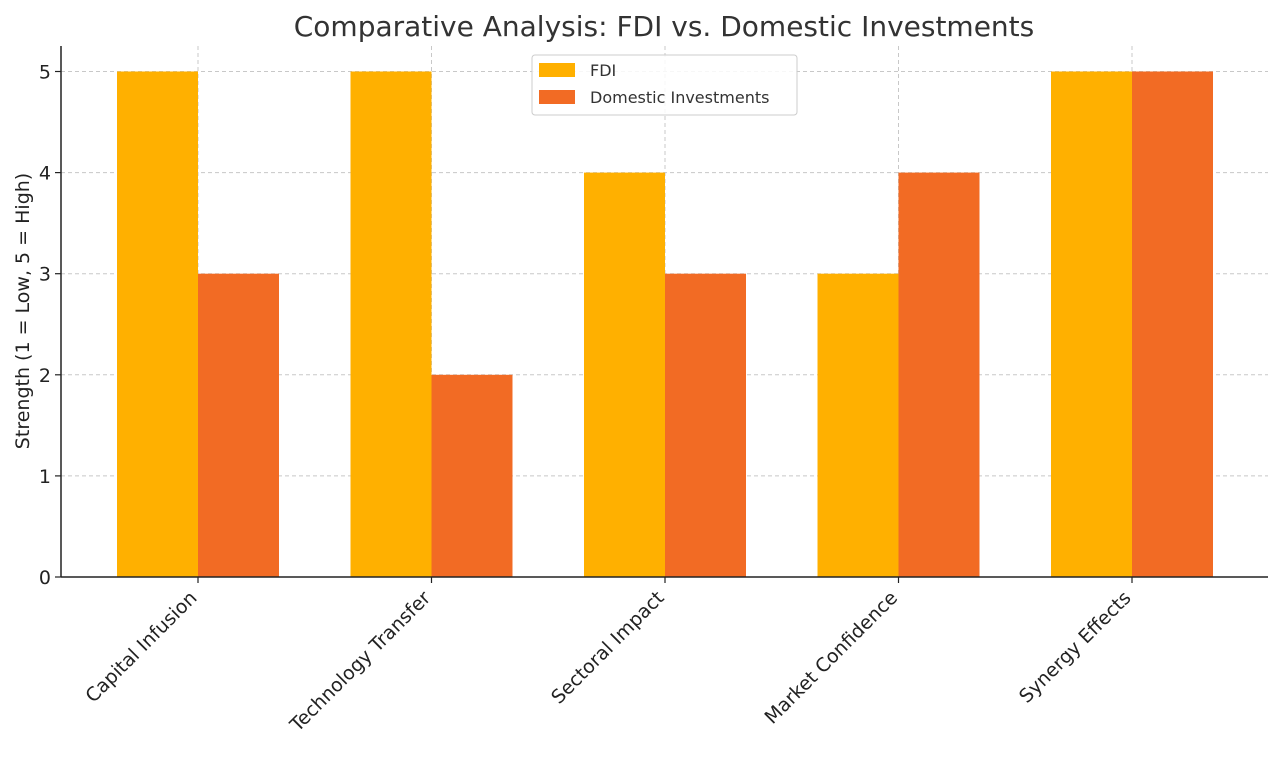 Image resolution: width=1280 pixels, height=763 pixels. I want to click on x-tick-label: Synergy Effects, so click(1075, 647).